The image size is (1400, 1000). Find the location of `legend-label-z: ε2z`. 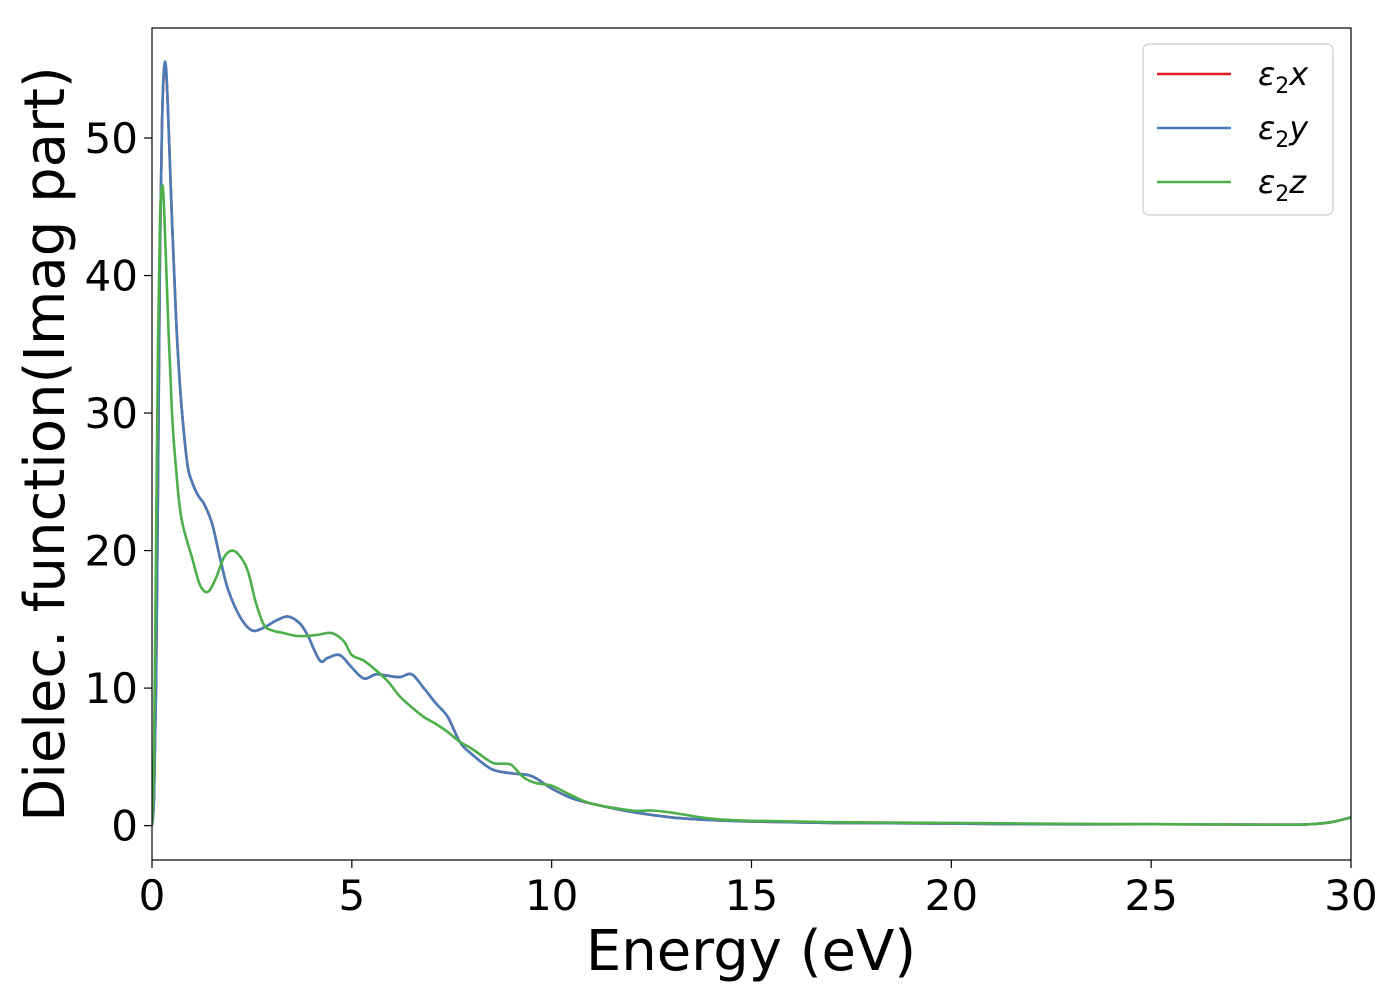

legend-label-z: ε2z is located at coordinates (1282, 185).